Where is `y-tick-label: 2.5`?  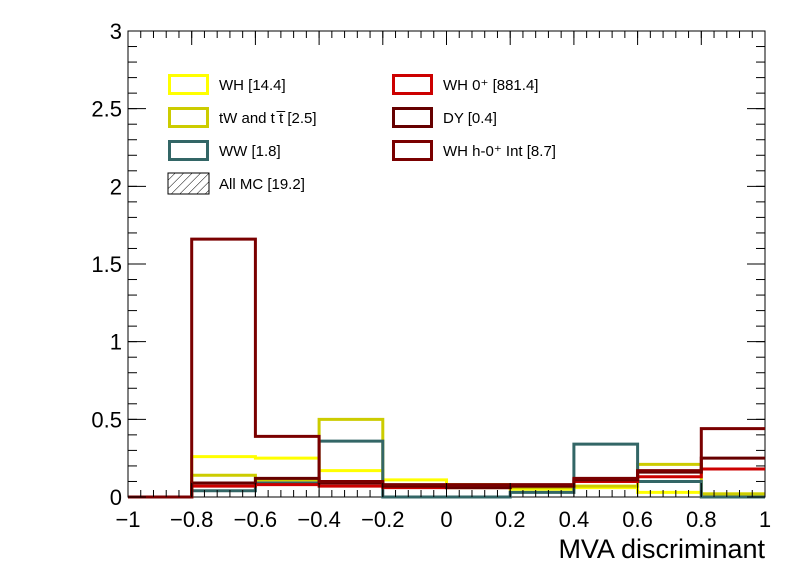 y-tick-label: 2.5 is located at coordinates (106, 109).